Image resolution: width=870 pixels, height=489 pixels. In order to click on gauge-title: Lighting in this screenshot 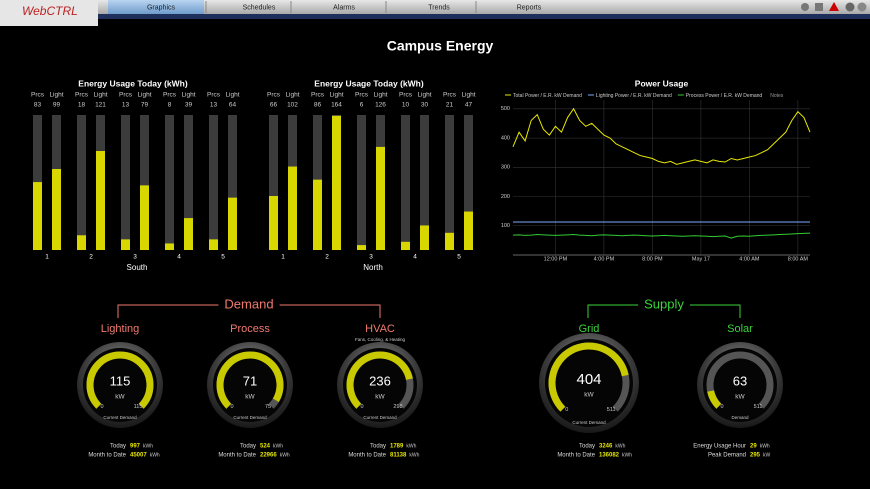, I will do `click(120, 329)`.